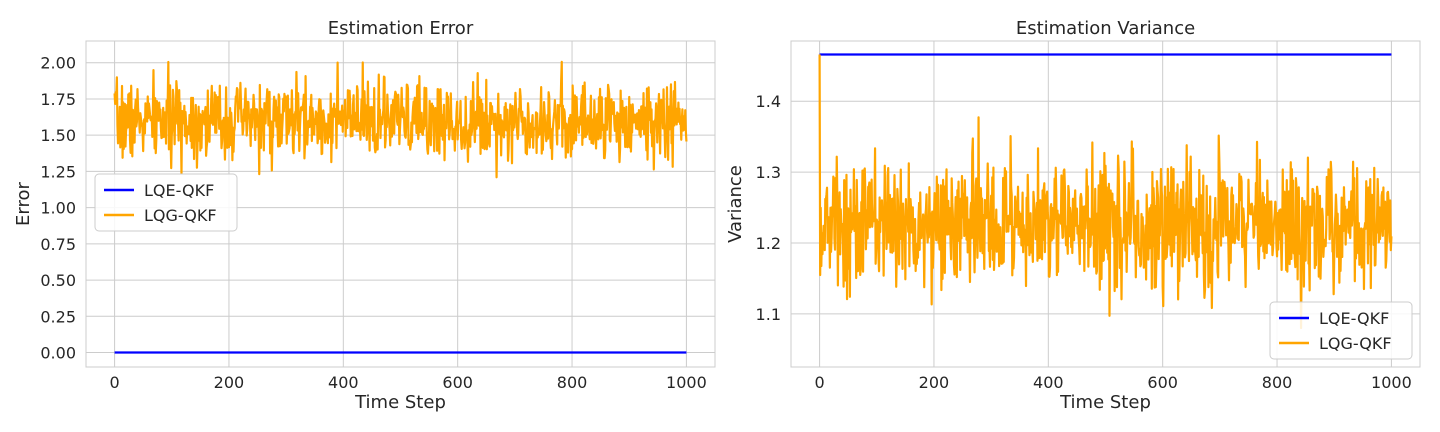 This screenshot has height=432, width=1440. What do you see at coordinates (768, 243) in the screenshot?
I see `y-tick-label: 1.2` at bounding box center [768, 243].